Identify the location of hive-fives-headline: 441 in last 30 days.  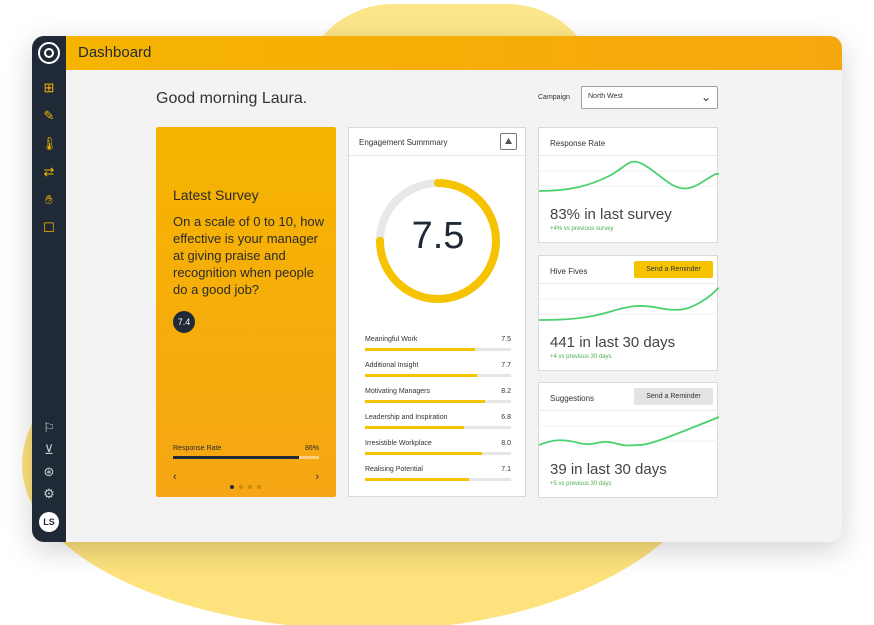
(613, 342).